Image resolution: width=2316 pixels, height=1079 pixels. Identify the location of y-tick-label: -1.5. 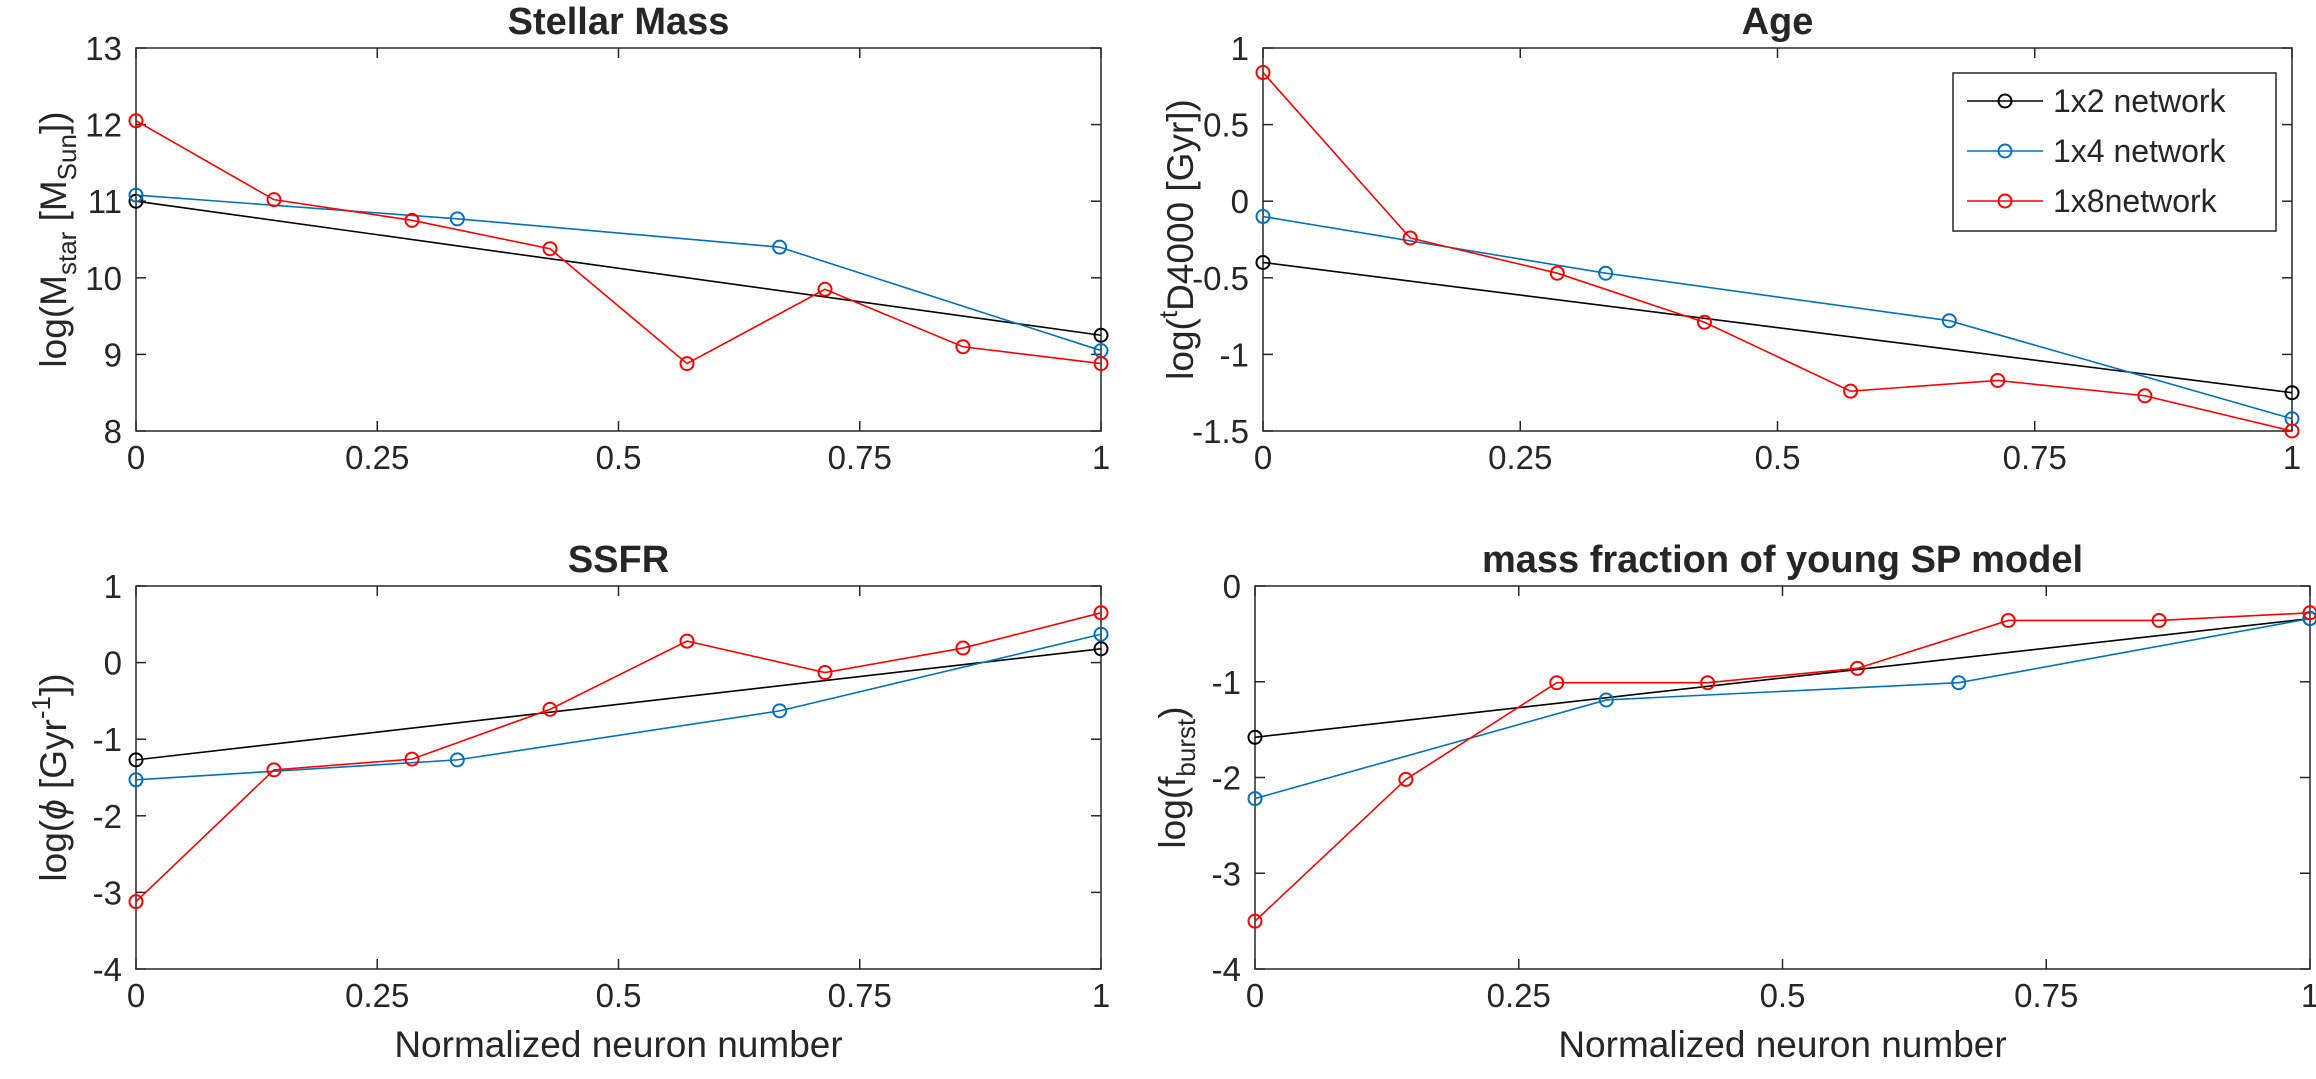
(1220, 431).